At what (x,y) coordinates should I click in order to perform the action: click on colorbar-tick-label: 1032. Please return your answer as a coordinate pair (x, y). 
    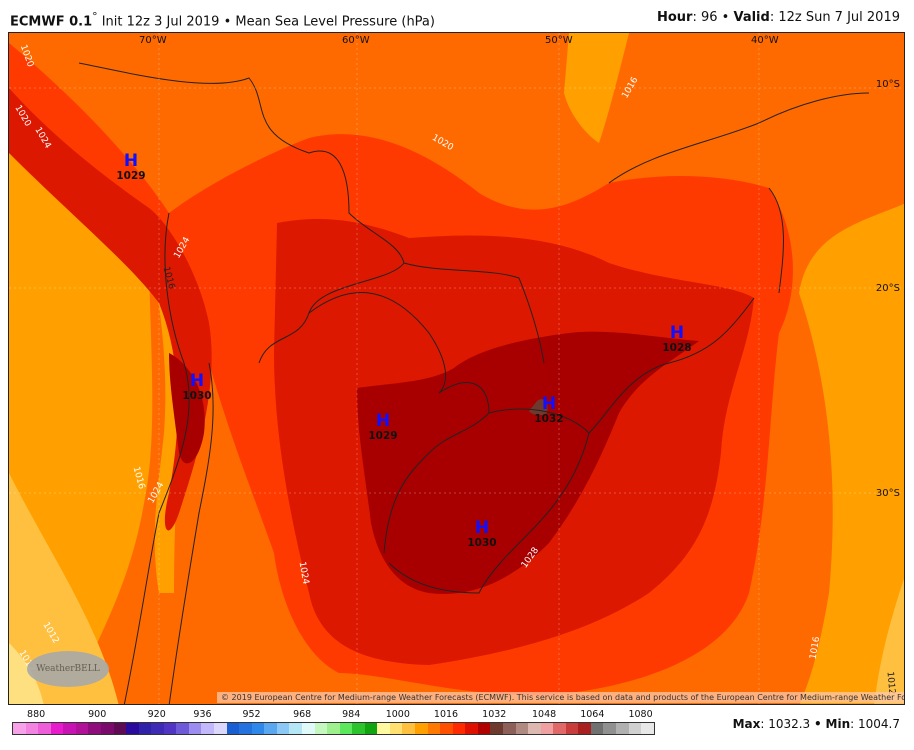
    Looking at the image, I should click on (494, 714).